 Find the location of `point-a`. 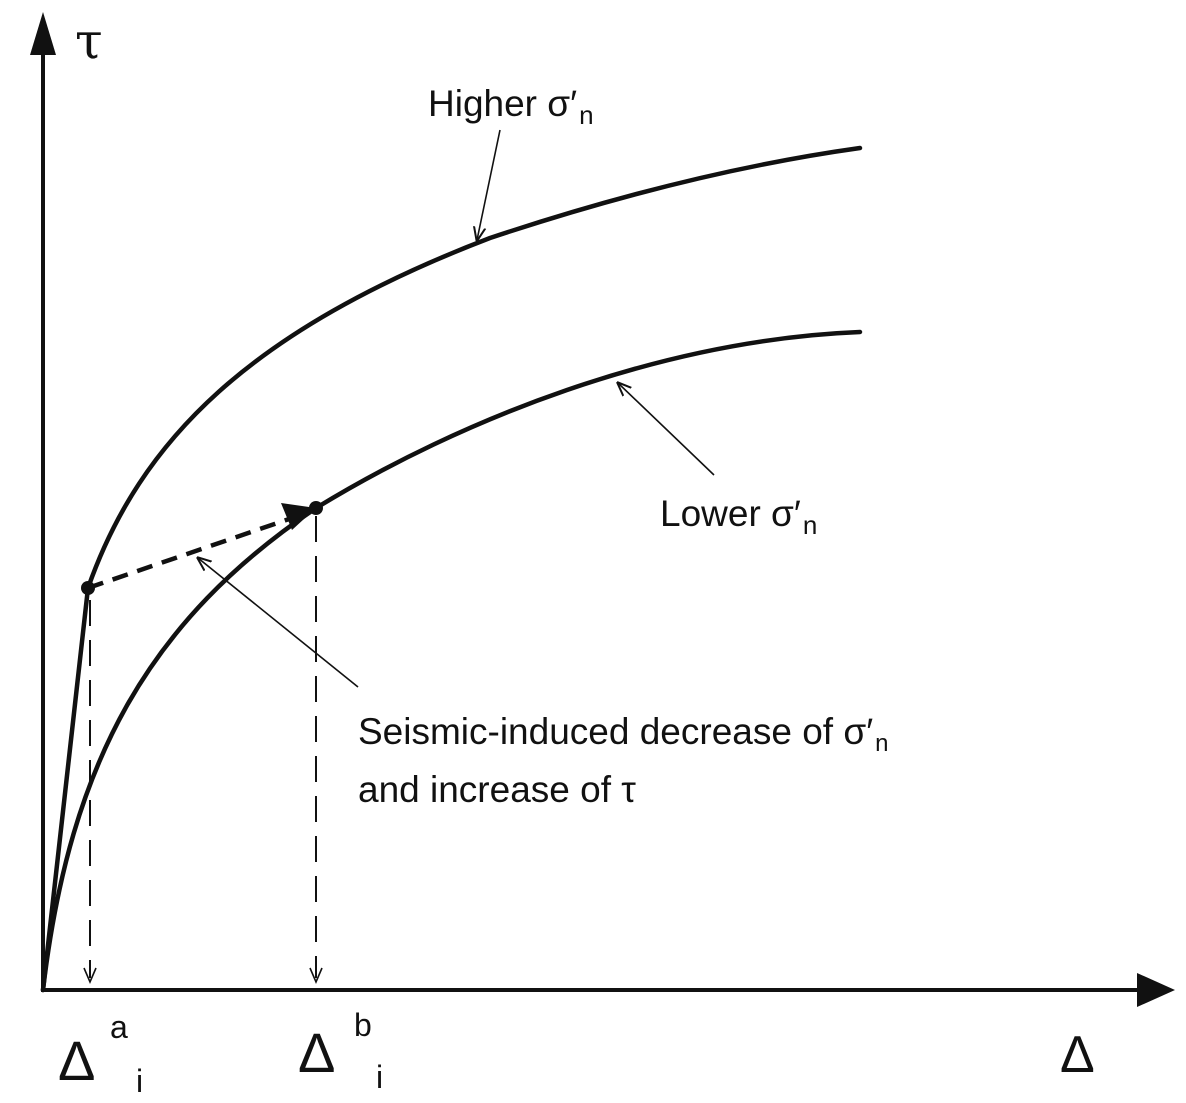

point-a is located at coordinates (88, 588).